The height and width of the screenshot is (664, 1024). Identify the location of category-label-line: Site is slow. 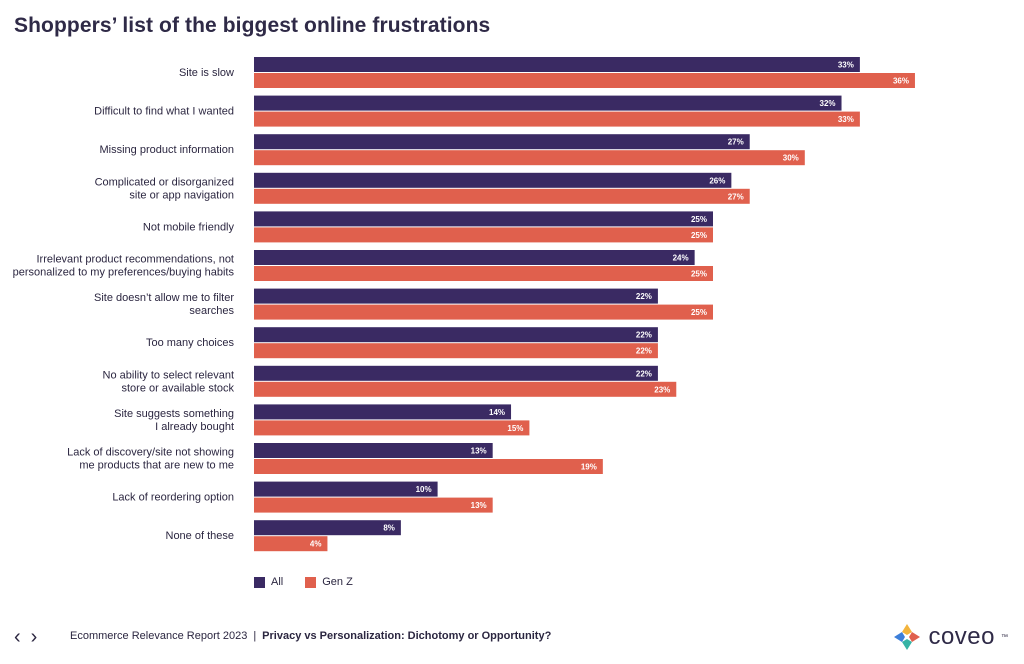
(206, 73).